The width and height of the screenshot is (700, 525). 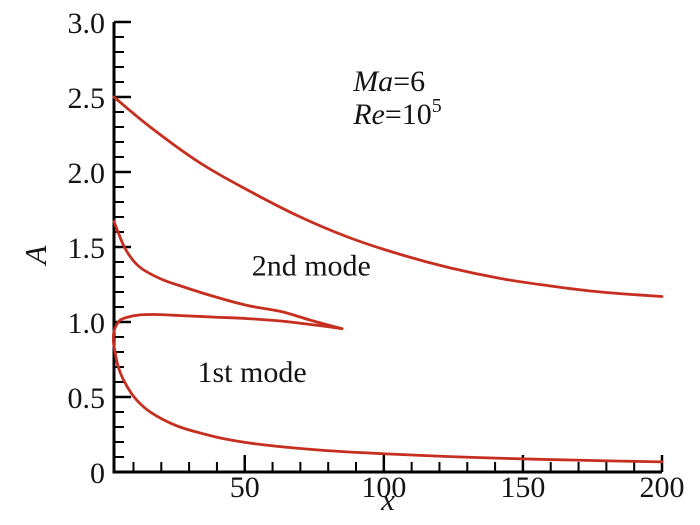 I want to click on x-tick-label: 150, so click(x=522, y=487).